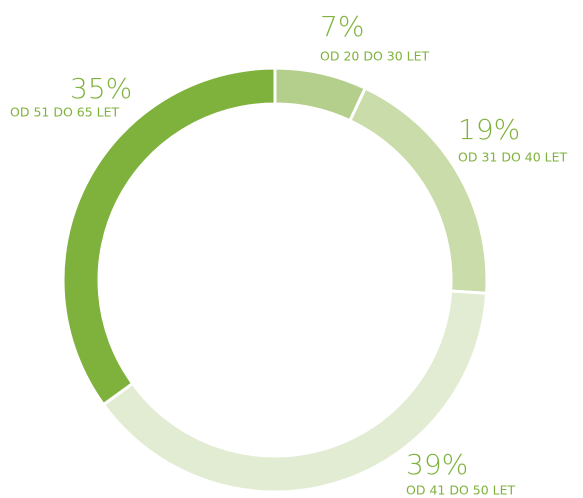 The height and width of the screenshot is (498, 583). I want to click on category-label: OD 20 DO 30 LET, so click(374, 56).